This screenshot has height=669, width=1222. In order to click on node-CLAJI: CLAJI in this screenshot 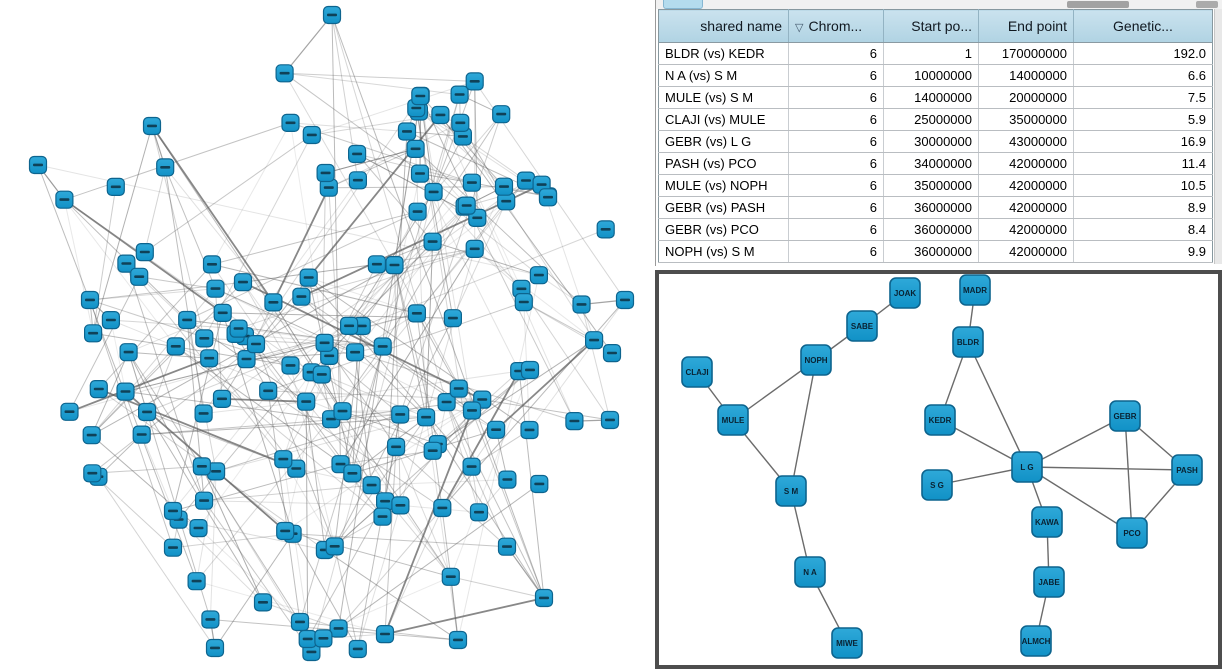, I will do `click(697, 372)`.